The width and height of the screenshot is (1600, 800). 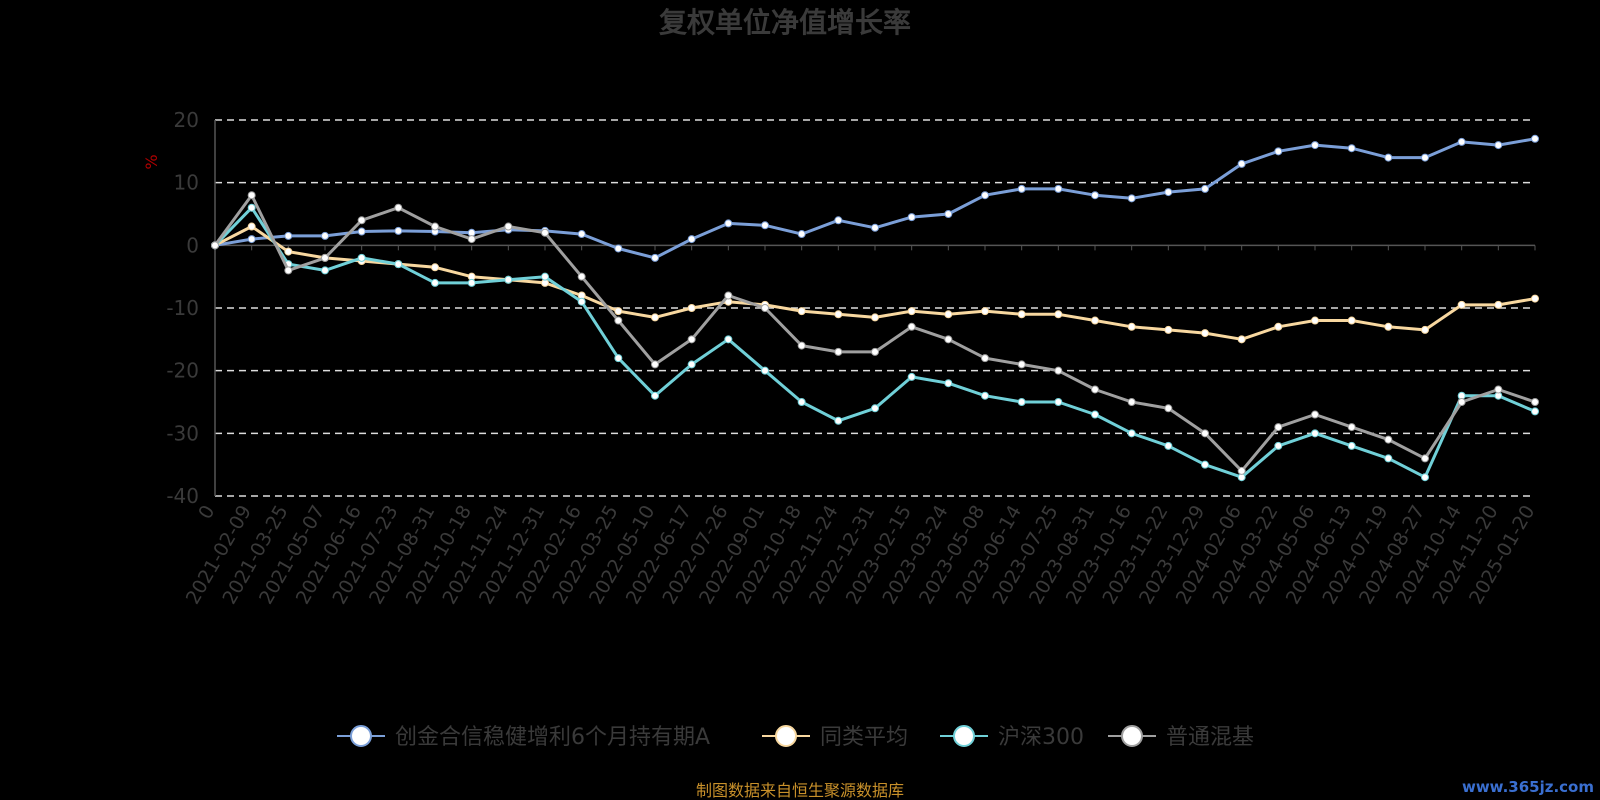 What do you see at coordinates (785, 22) in the screenshot?
I see `chart-title: 复权单位净值增长率` at bounding box center [785, 22].